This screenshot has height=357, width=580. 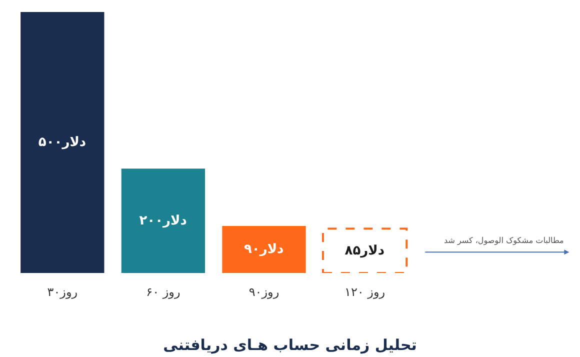 I want to click on x-tick-label: ۹۰روز, so click(x=264, y=292).